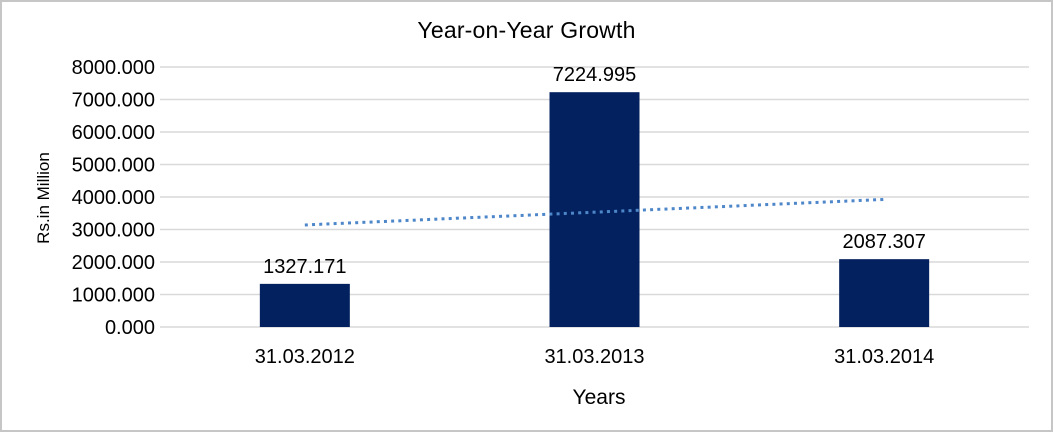 This screenshot has width=1053, height=432. Describe the element at coordinates (113, 133) in the screenshot. I see `y-tick-label: 6000.000` at that location.